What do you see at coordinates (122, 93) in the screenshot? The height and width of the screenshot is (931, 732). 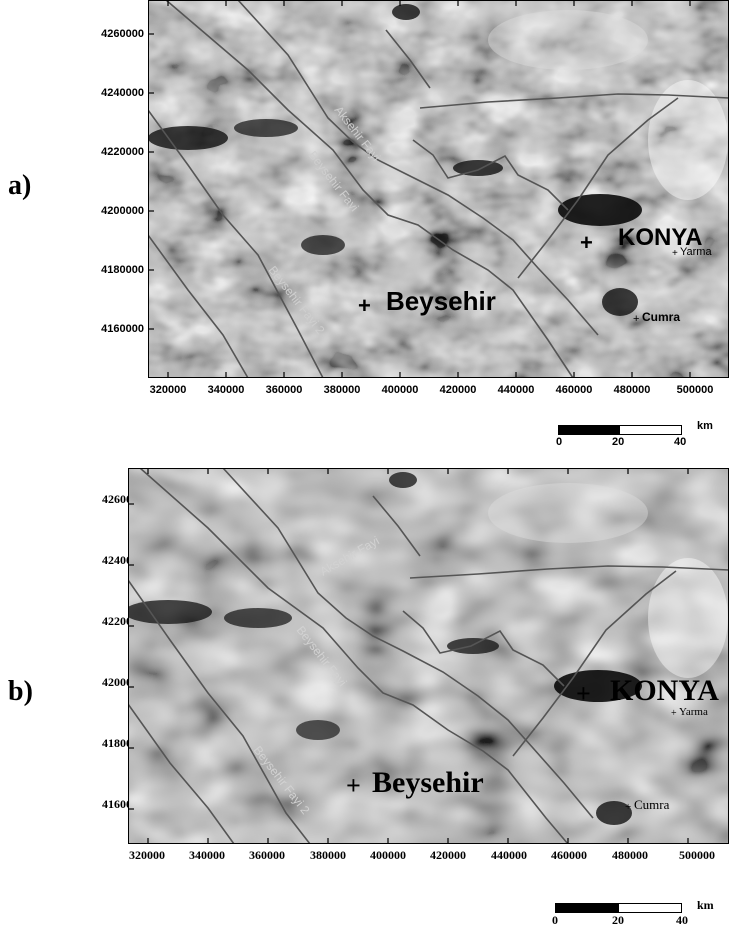 I see `y-tick-label: 4240000` at bounding box center [122, 93].